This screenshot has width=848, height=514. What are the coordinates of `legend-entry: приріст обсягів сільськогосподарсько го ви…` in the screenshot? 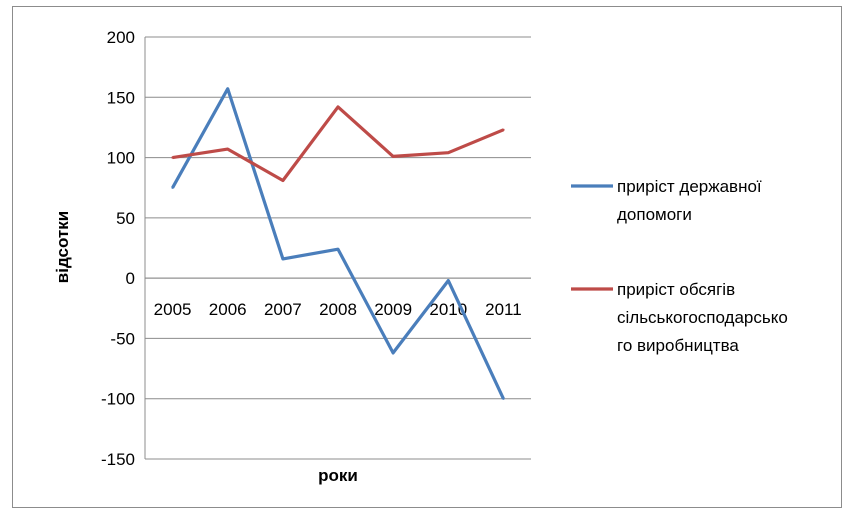 It's located at (679, 317).